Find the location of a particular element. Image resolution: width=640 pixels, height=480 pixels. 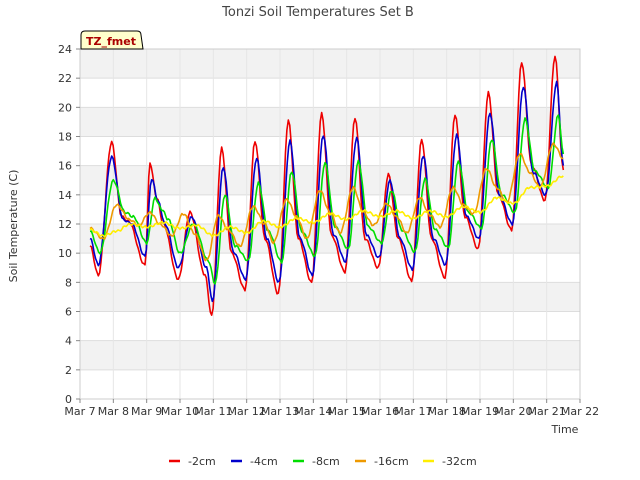

x-tick-label: Mar 14 is located at coordinates (313, 411).